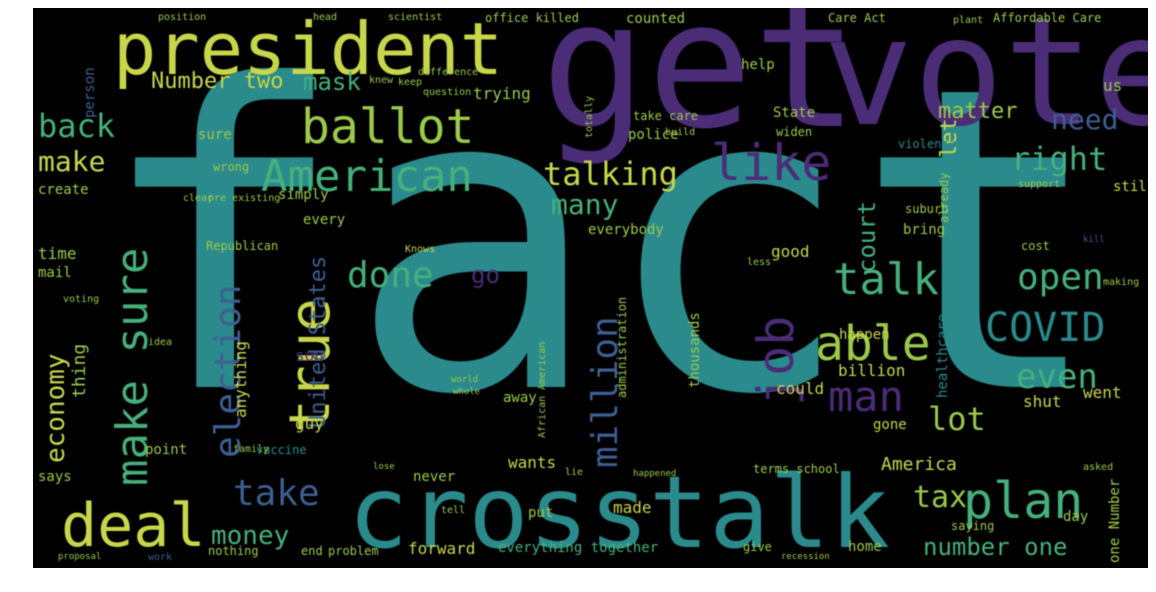  What do you see at coordinates (303, 195) in the screenshot?
I see `word-simply: simply` at bounding box center [303, 195].